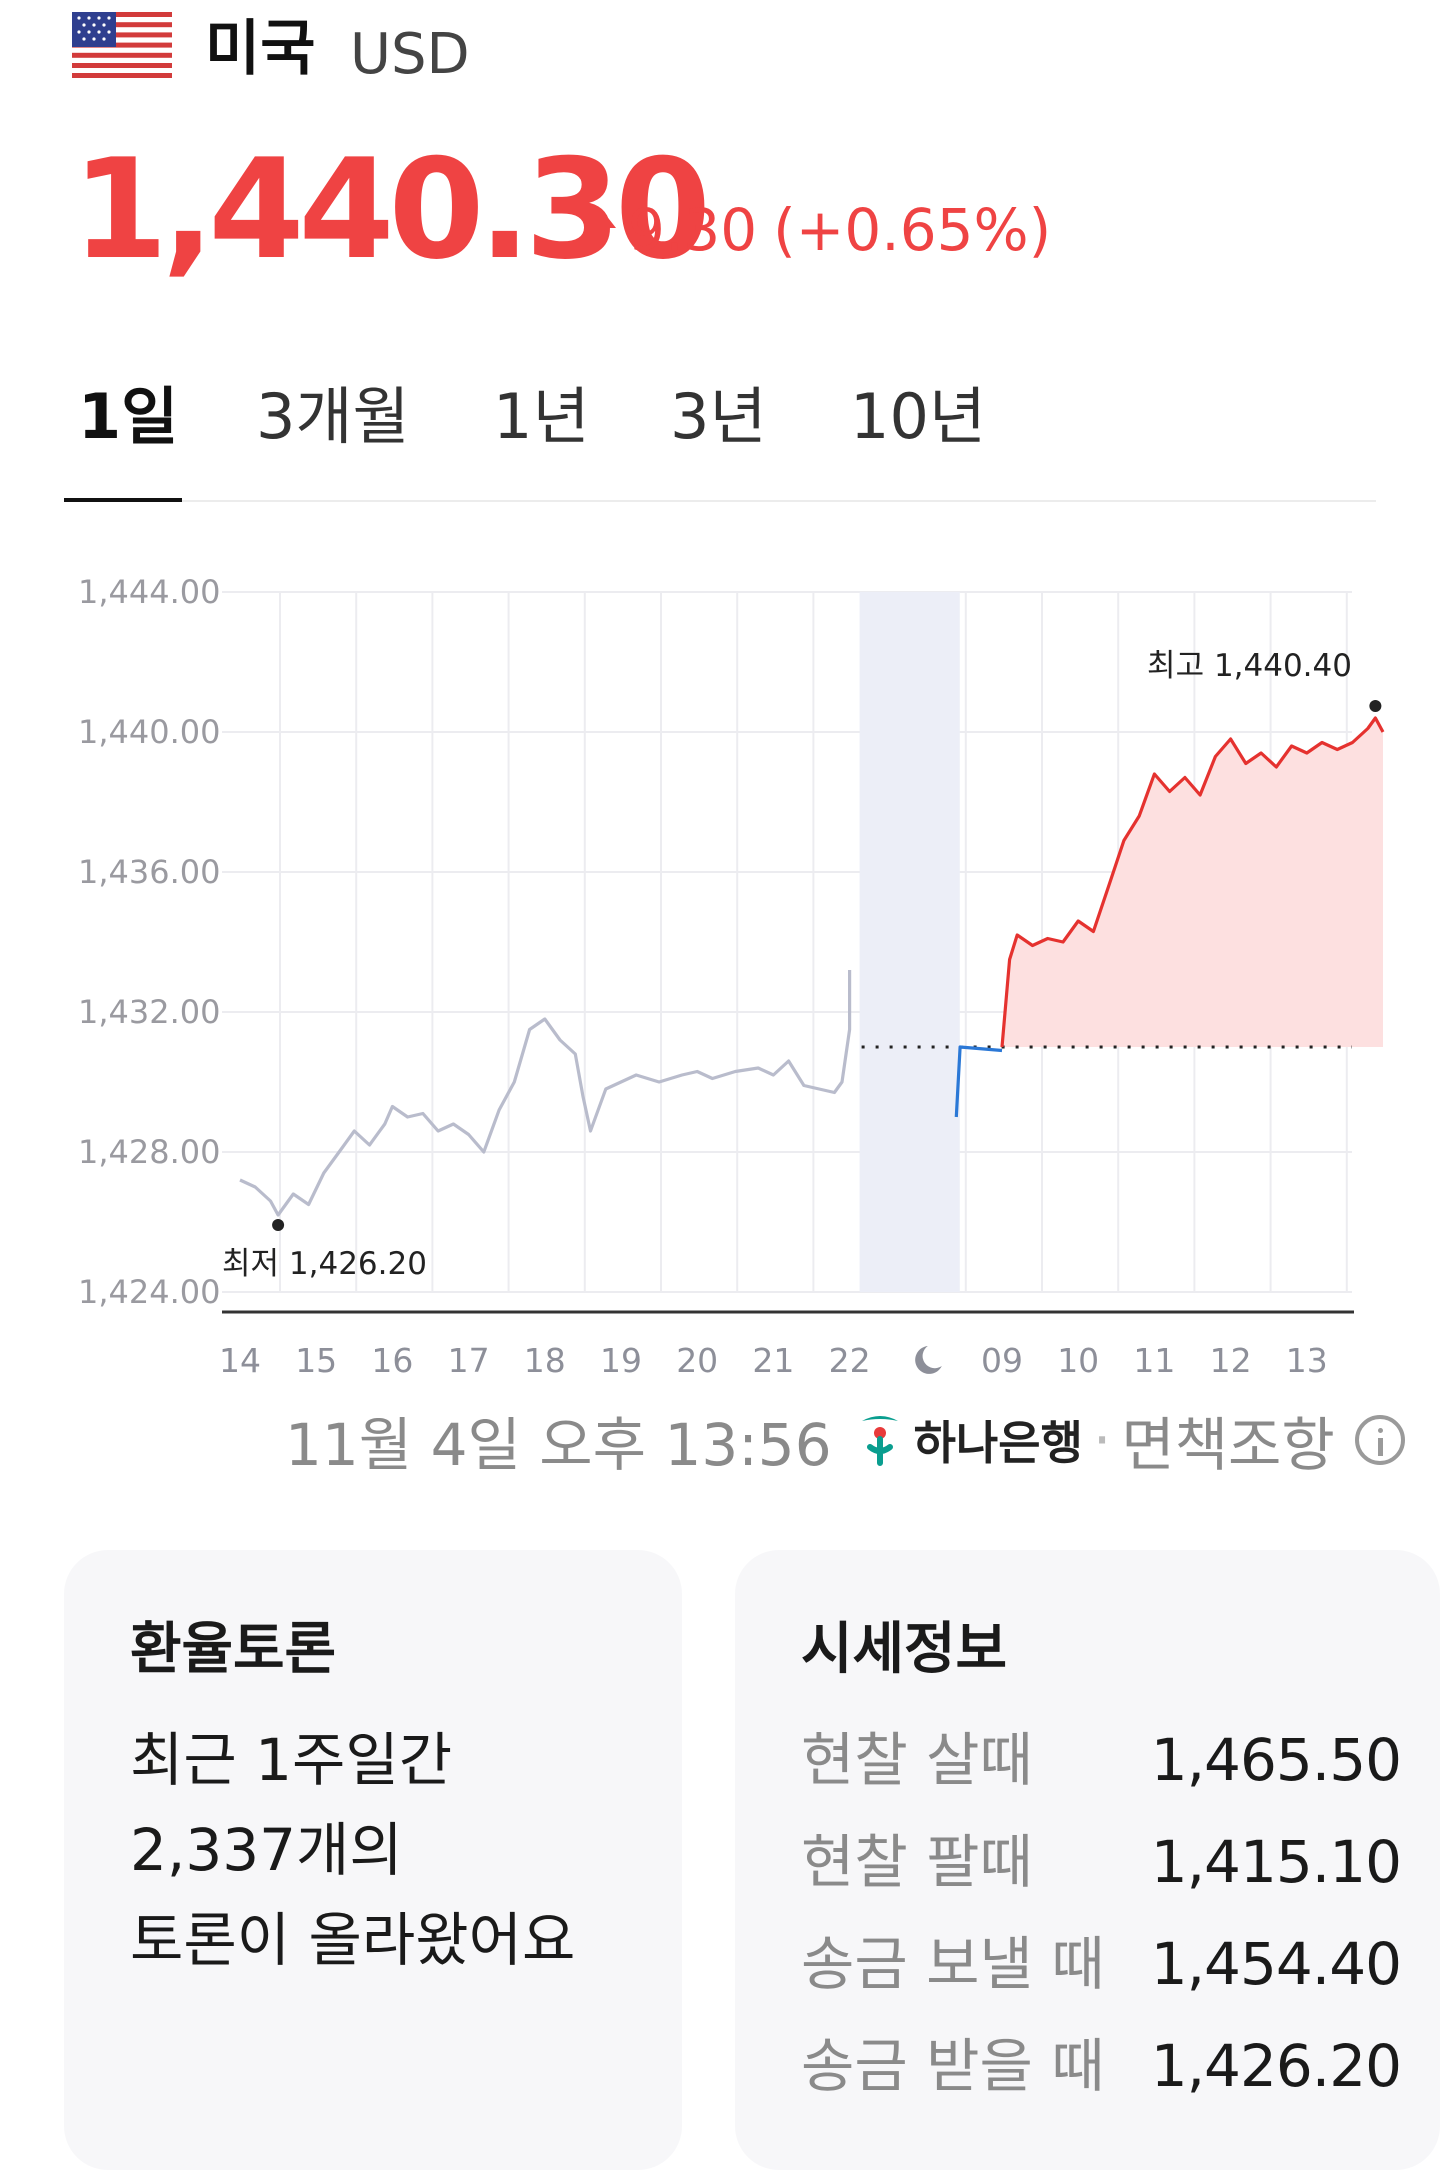 The image size is (1440, 2170). I want to click on price-change: 9.30 (+0.65%), so click(819, 230).